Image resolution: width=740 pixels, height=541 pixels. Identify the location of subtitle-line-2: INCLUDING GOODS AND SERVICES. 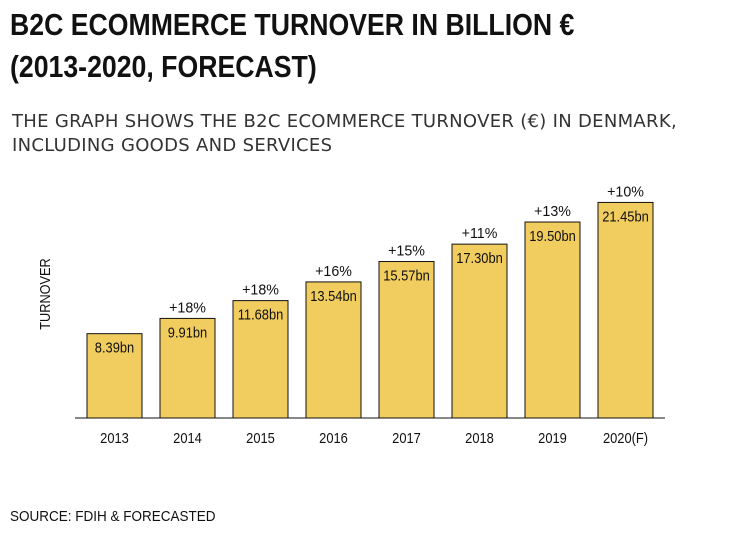
(172, 145).